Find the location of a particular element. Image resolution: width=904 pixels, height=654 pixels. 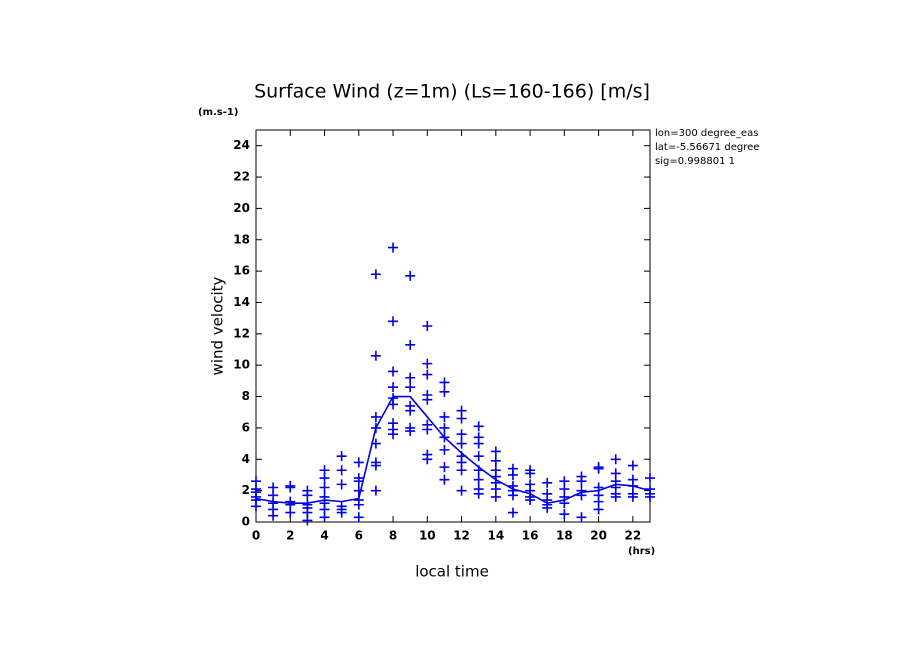

y-tick-label: 12 is located at coordinates (241, 333).